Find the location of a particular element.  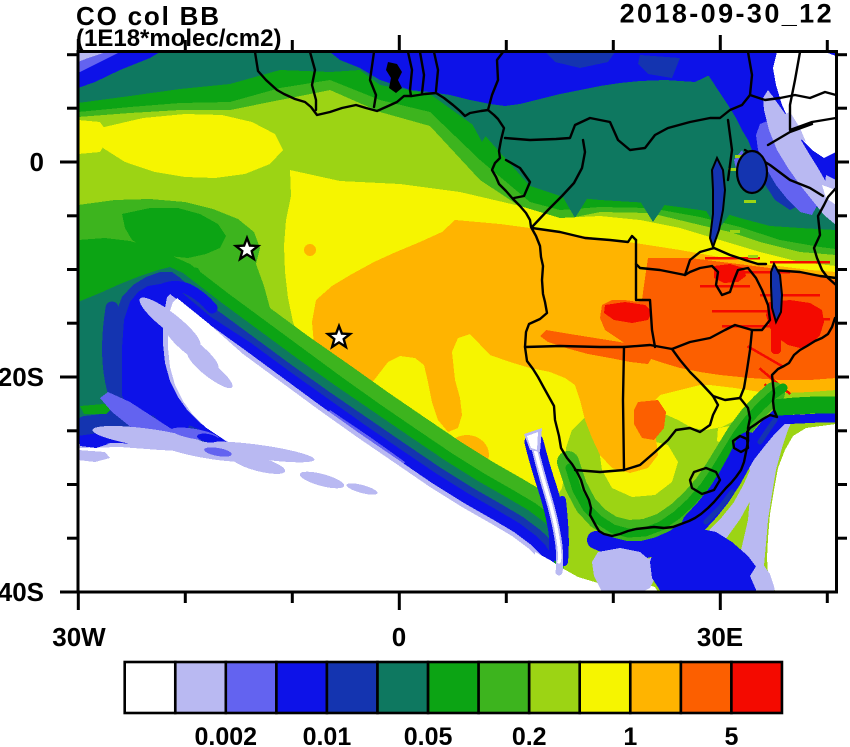

svg-text: 2018-09-30_12 is located at coordinates (727, 14).